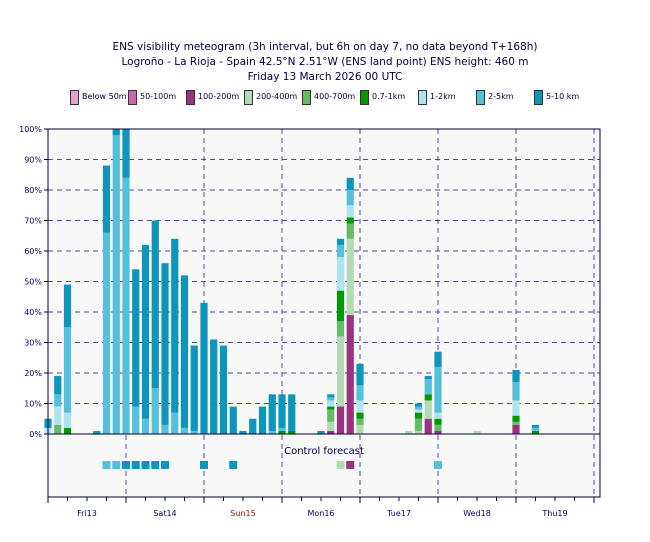 The image size is (650, 542). What do you see at coordinates (87, 513) in the screenshot?
I see `day-label: Fri13` at bounding box center [87, 513].